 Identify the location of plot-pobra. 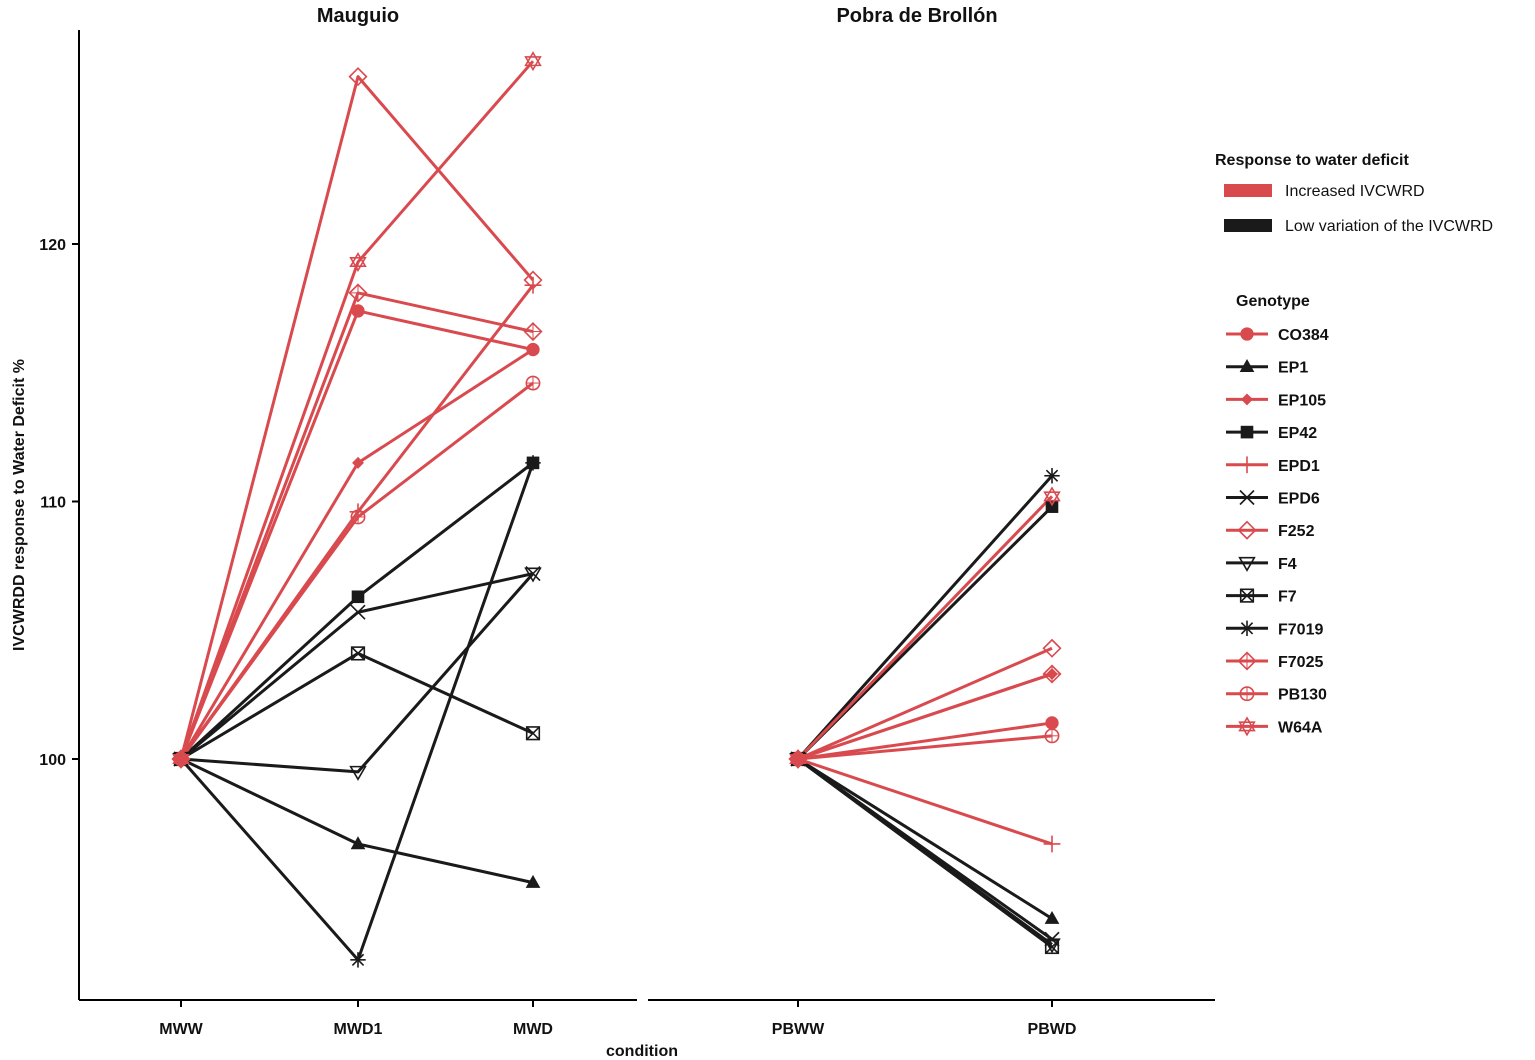
(925, 711).